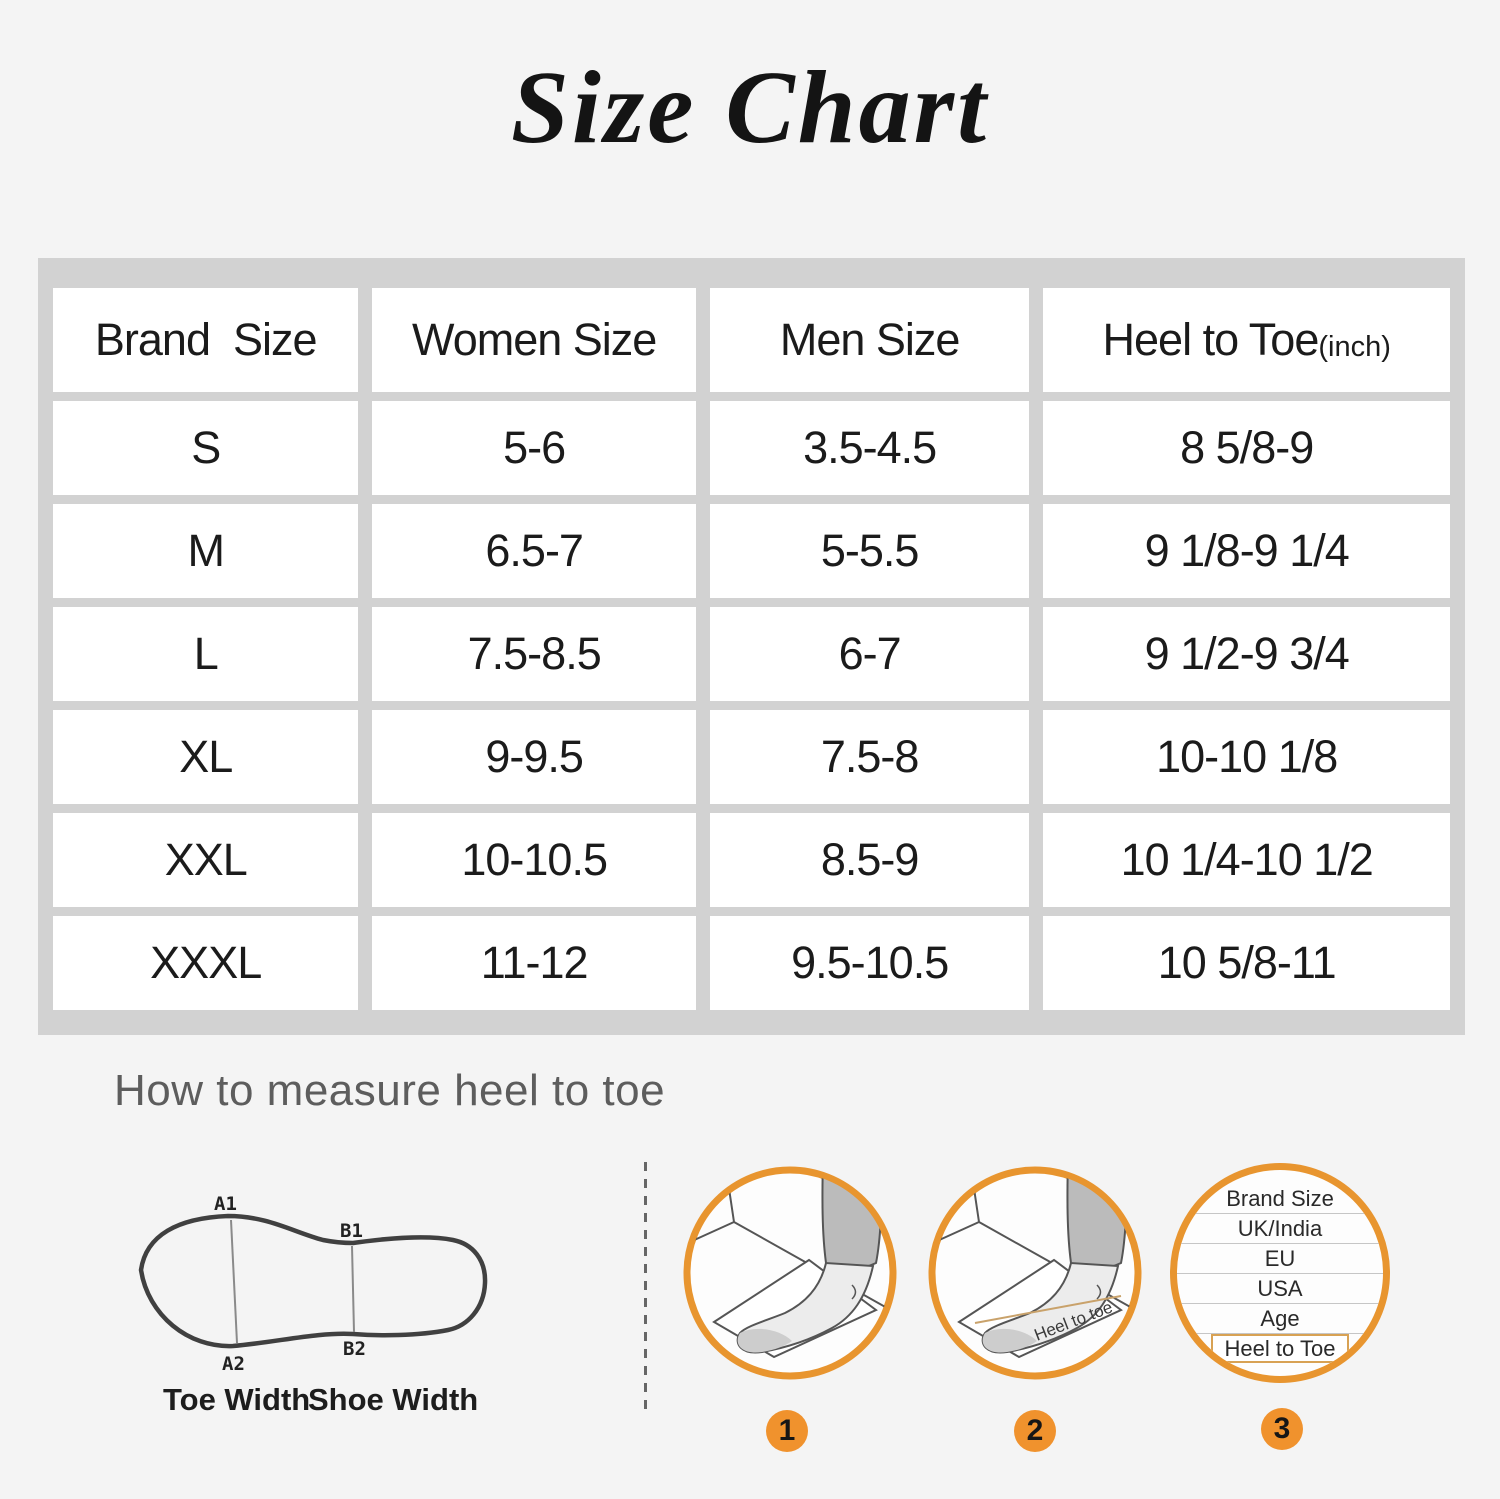 The width and height of the screenshot is (1500, 1499). I want to click on sole-diagram: A1 B1 A2 B2 Toe Width Shoe Width, so click(313, 1305).